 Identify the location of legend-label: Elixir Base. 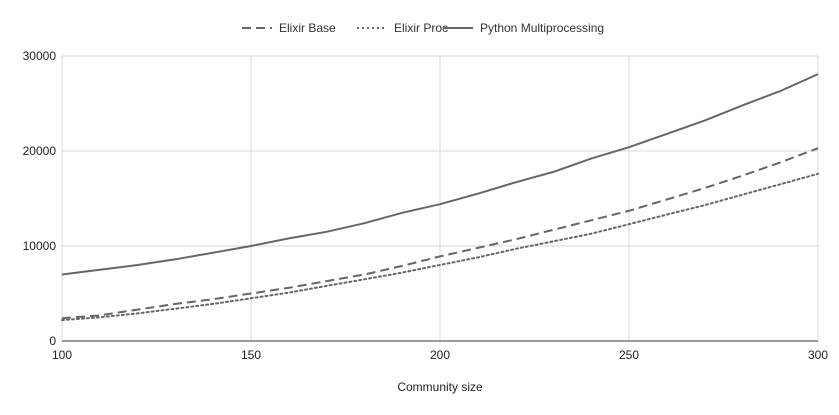
(307, 28).